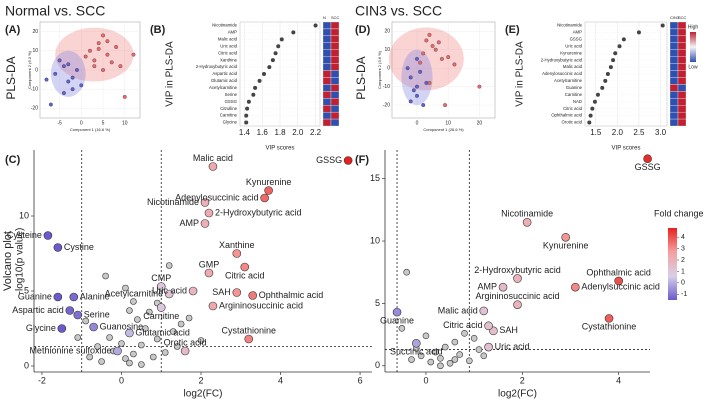 Image resolution: width=709 pixels, height=404 pixels. Describe the element at coordinates (229, 59) in the screenshot. I see `category-label: Xanthine` at that location.